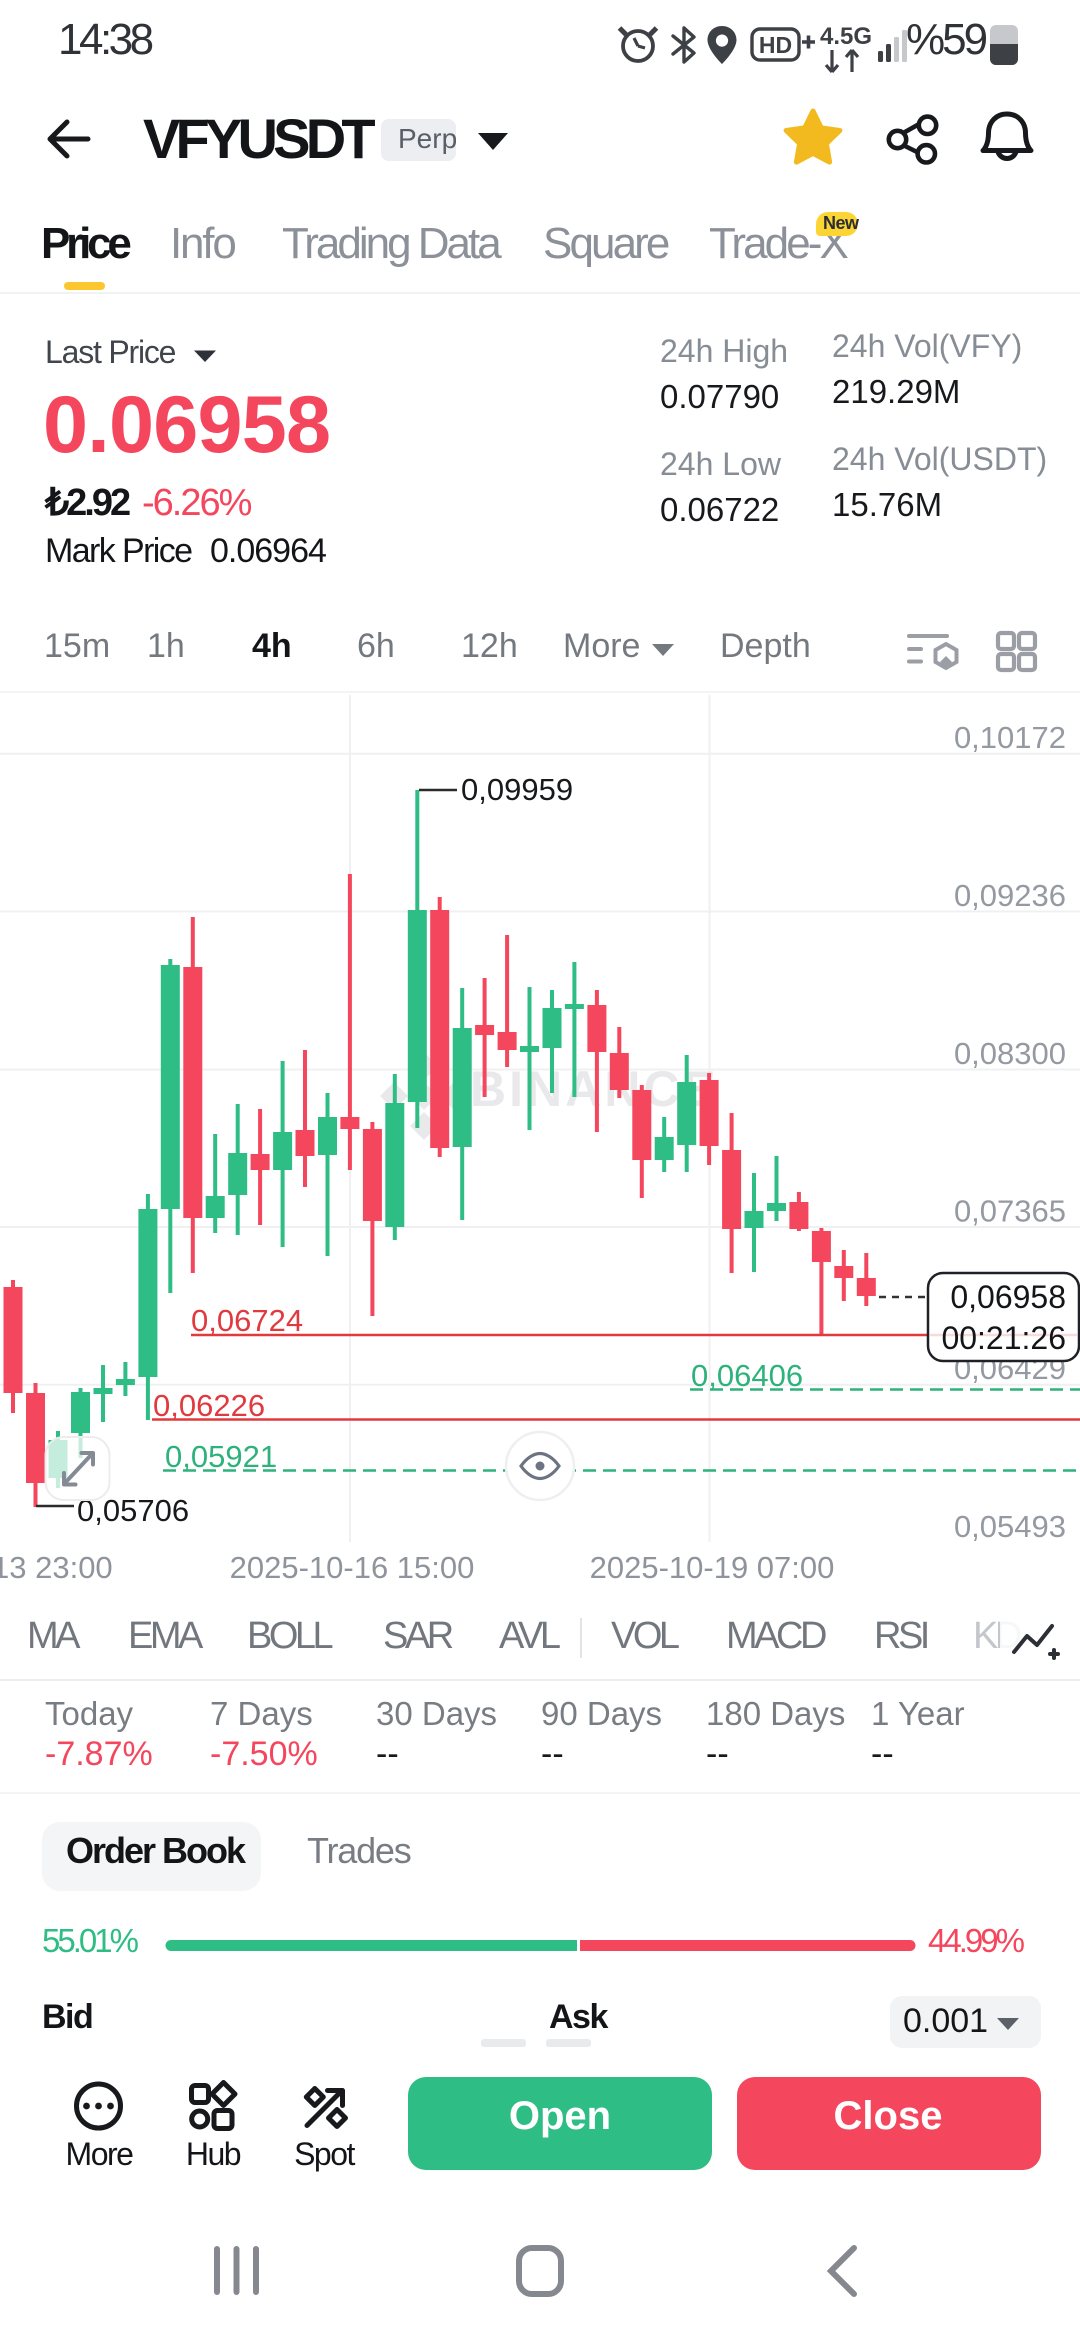 This screenshot has width=1080, height=2340. Describe the element at coordinates (712, 1567) in the screenshot. I see `svg-text: 2025-10-19 07:00` at that location.